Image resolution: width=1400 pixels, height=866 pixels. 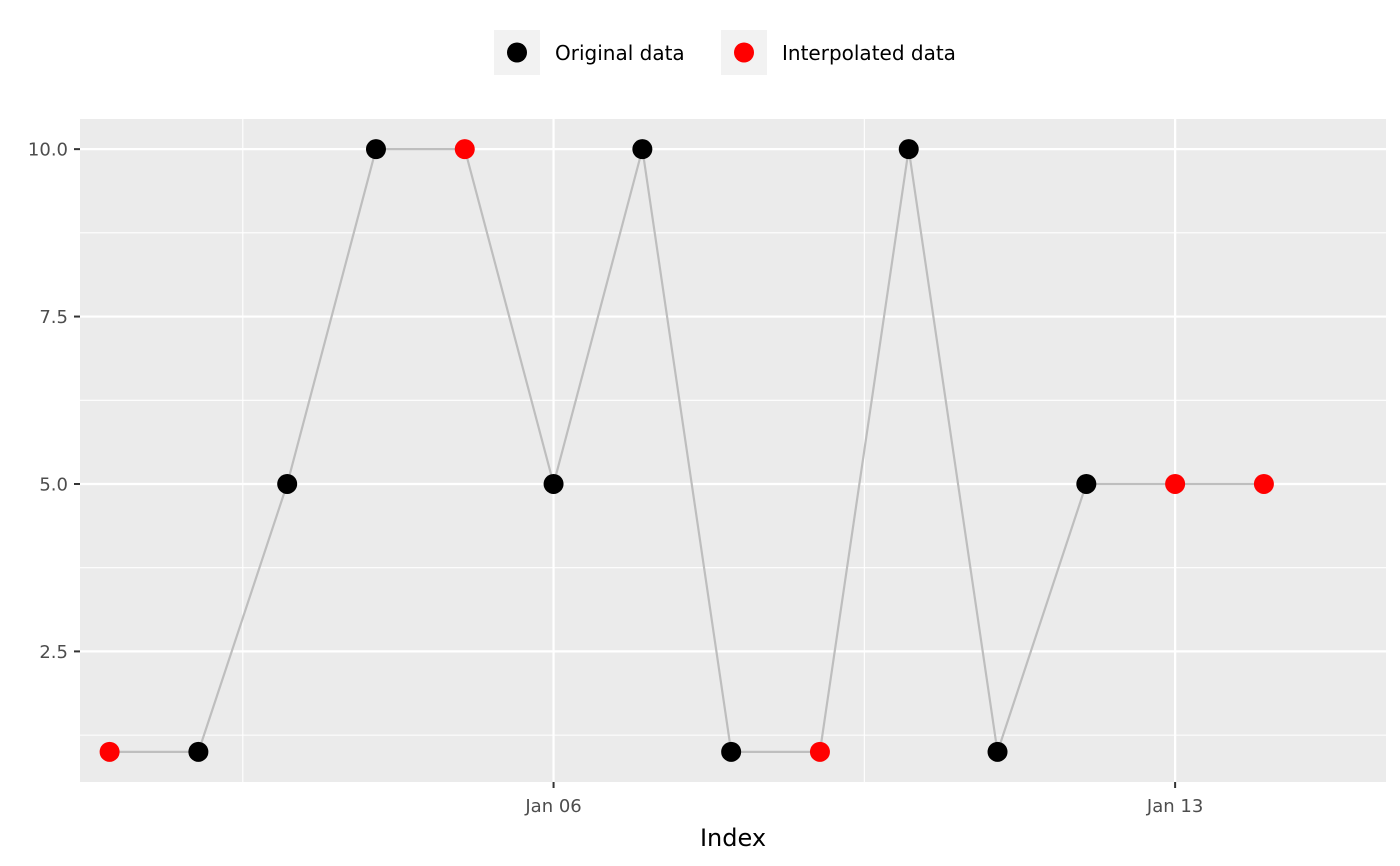 What do you see at coordinates (1174, 806) in the screenshot?
I see `x-tick-label: Jan 13` at bounding box center [1174, 806].